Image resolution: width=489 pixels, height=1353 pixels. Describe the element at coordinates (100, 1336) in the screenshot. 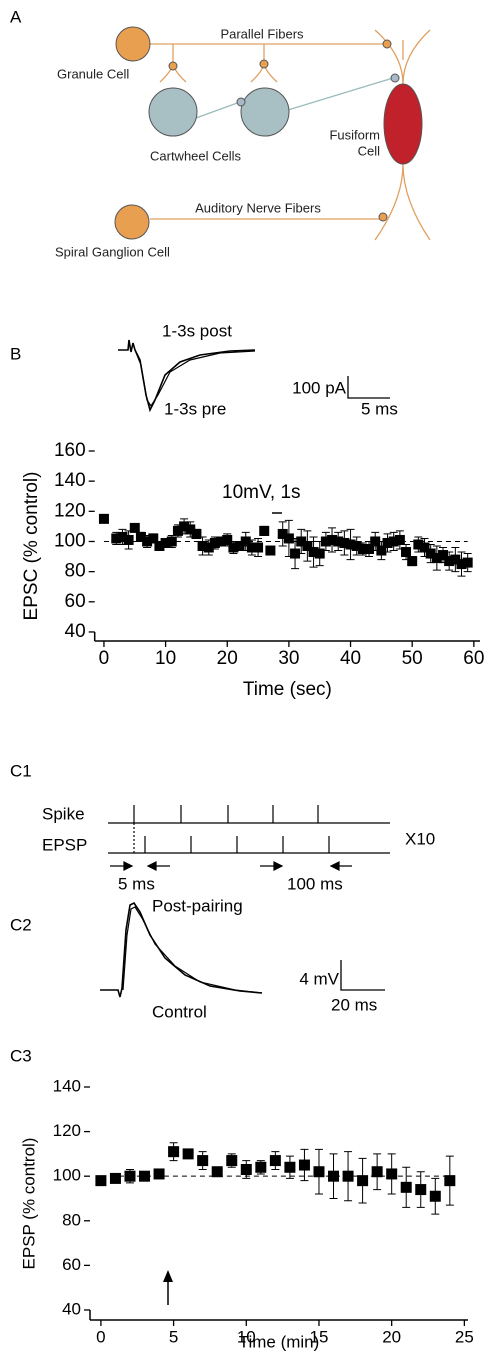

I see `x-tick-label: 0` at that location.